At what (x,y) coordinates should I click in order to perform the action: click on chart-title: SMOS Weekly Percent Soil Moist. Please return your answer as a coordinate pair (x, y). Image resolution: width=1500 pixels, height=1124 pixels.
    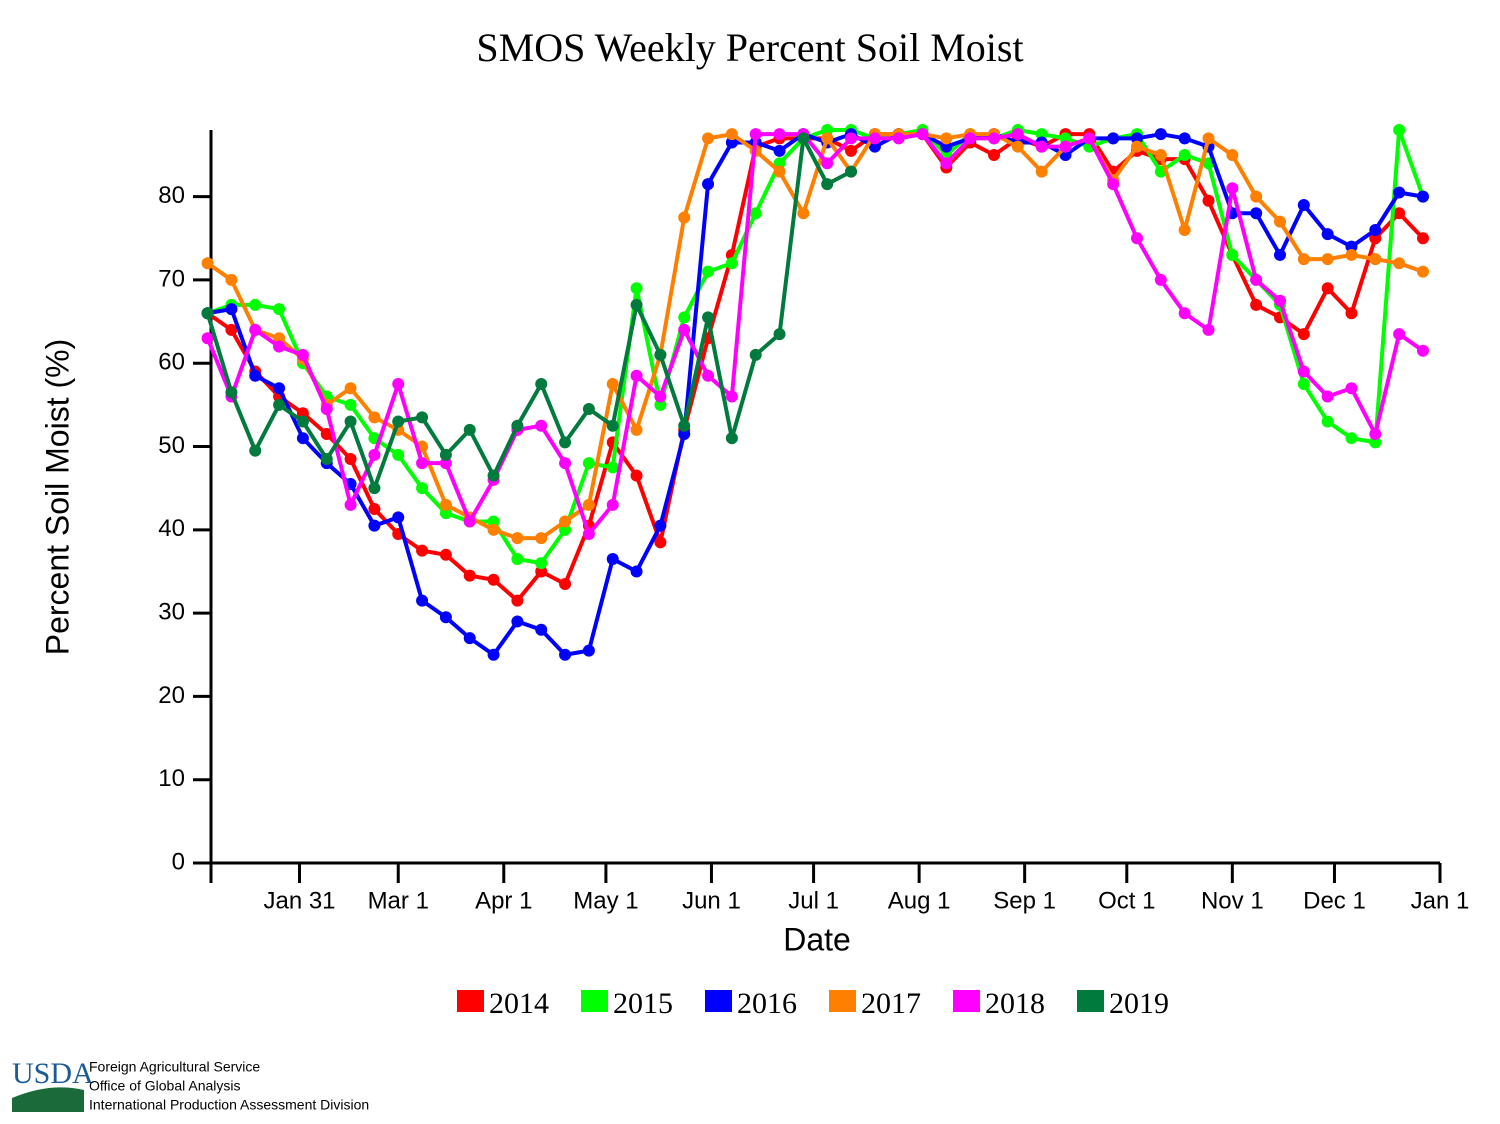
    Looking at the image, I should click on (749, 47).